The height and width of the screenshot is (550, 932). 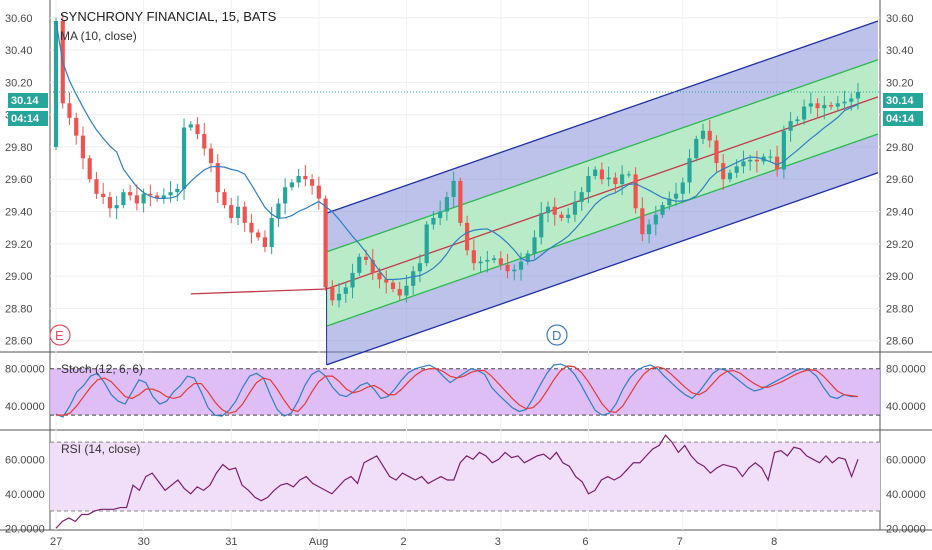 What do you see at coordinates (258, 291) in the screenshot?
I see `regression-extension` at bounding box center [258, 291].